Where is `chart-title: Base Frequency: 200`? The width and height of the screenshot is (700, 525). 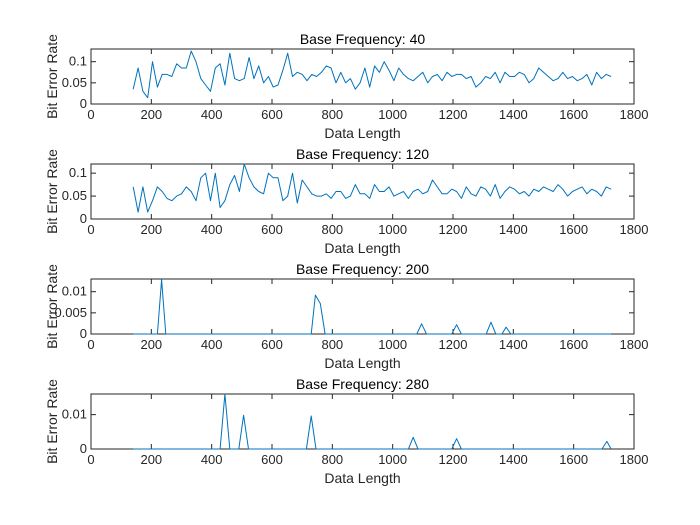
chart-title: Base Frequency: 200 is located at coordinates (362, 269).